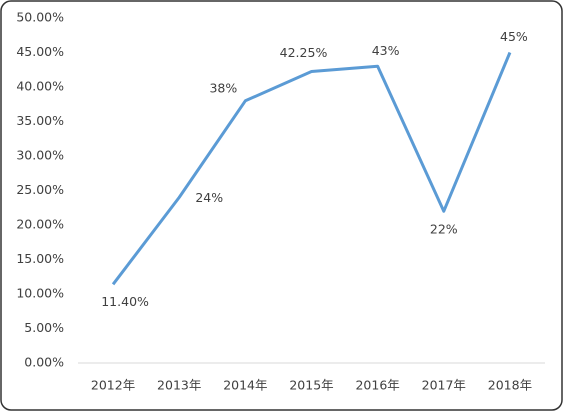 This screenshot has width=563, height=412. I want to click on y-tick-label: 50.00%, so click(40, 17).